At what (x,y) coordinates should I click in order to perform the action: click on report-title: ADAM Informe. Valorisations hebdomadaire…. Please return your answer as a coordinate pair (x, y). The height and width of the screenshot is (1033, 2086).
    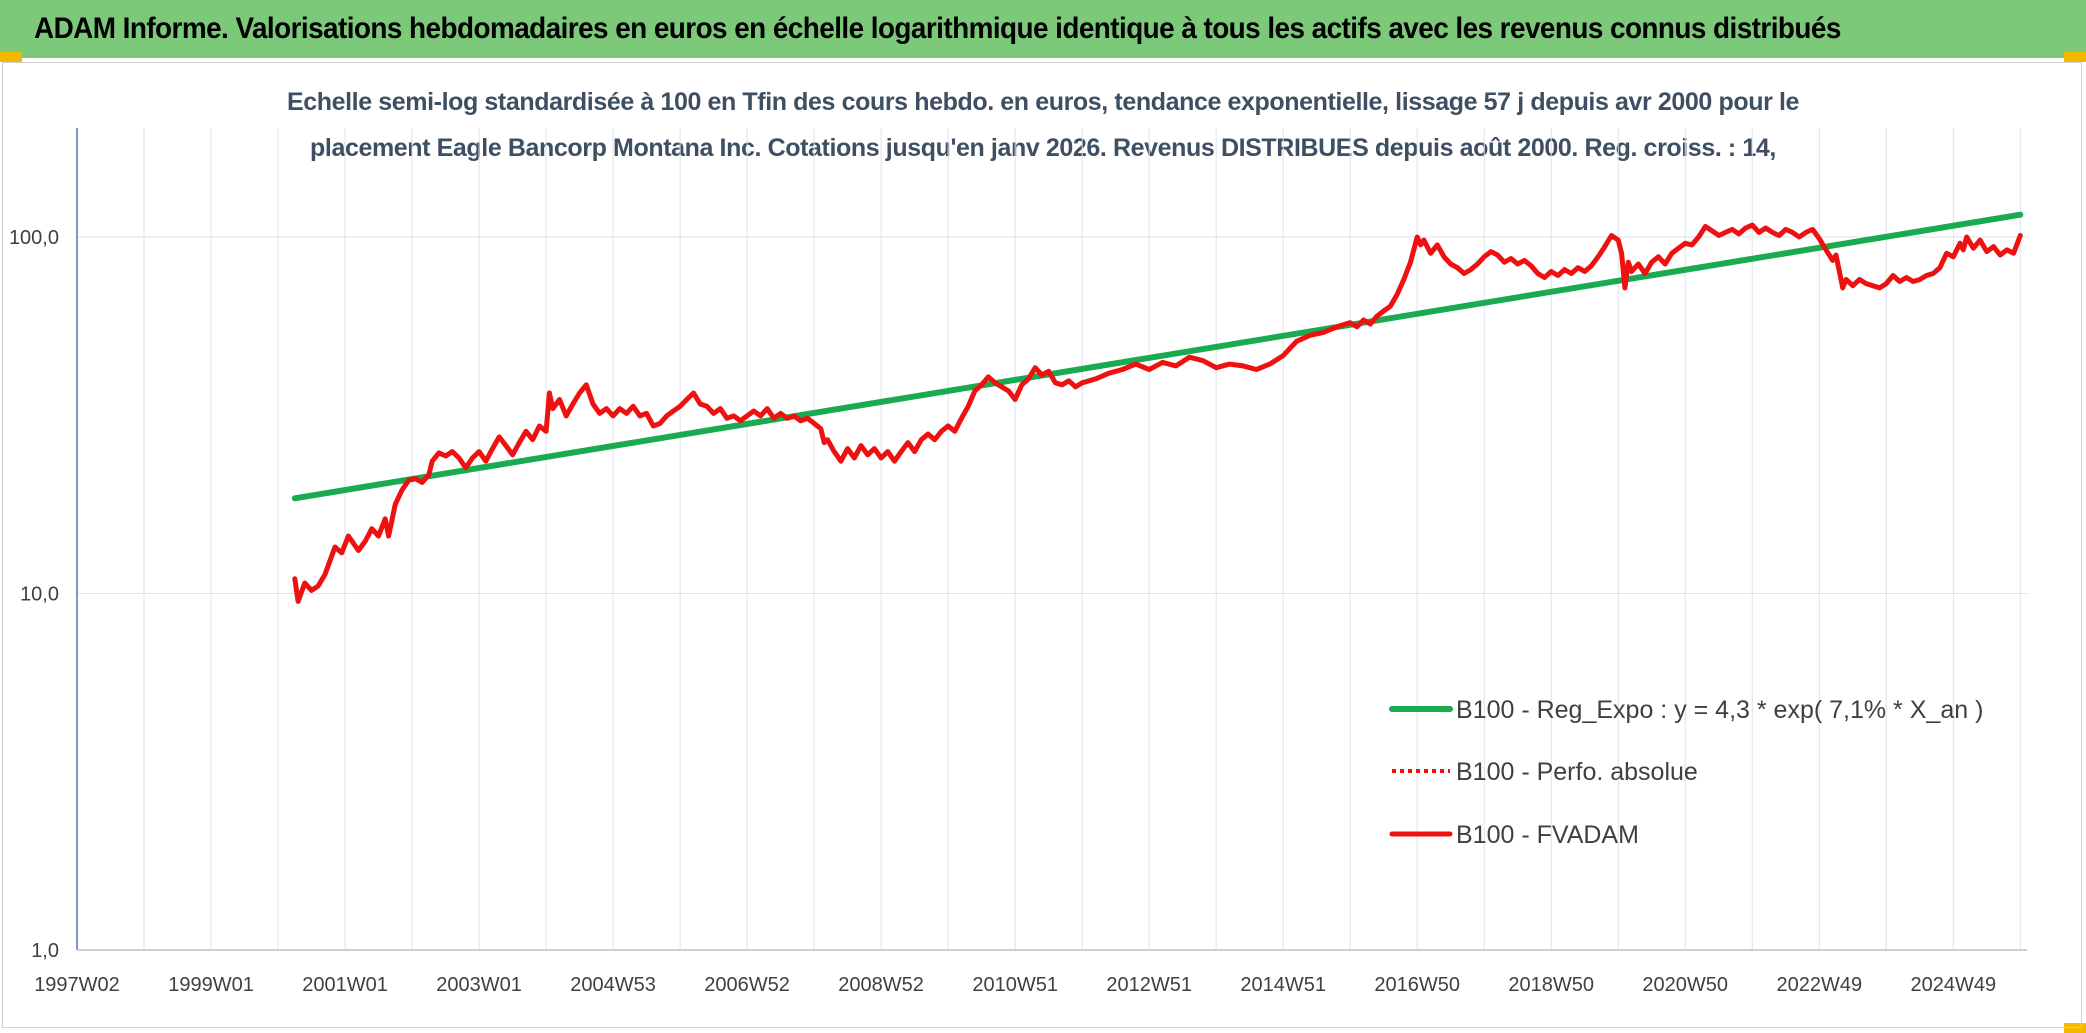
    Looking at the image, I should click on (937, 28).